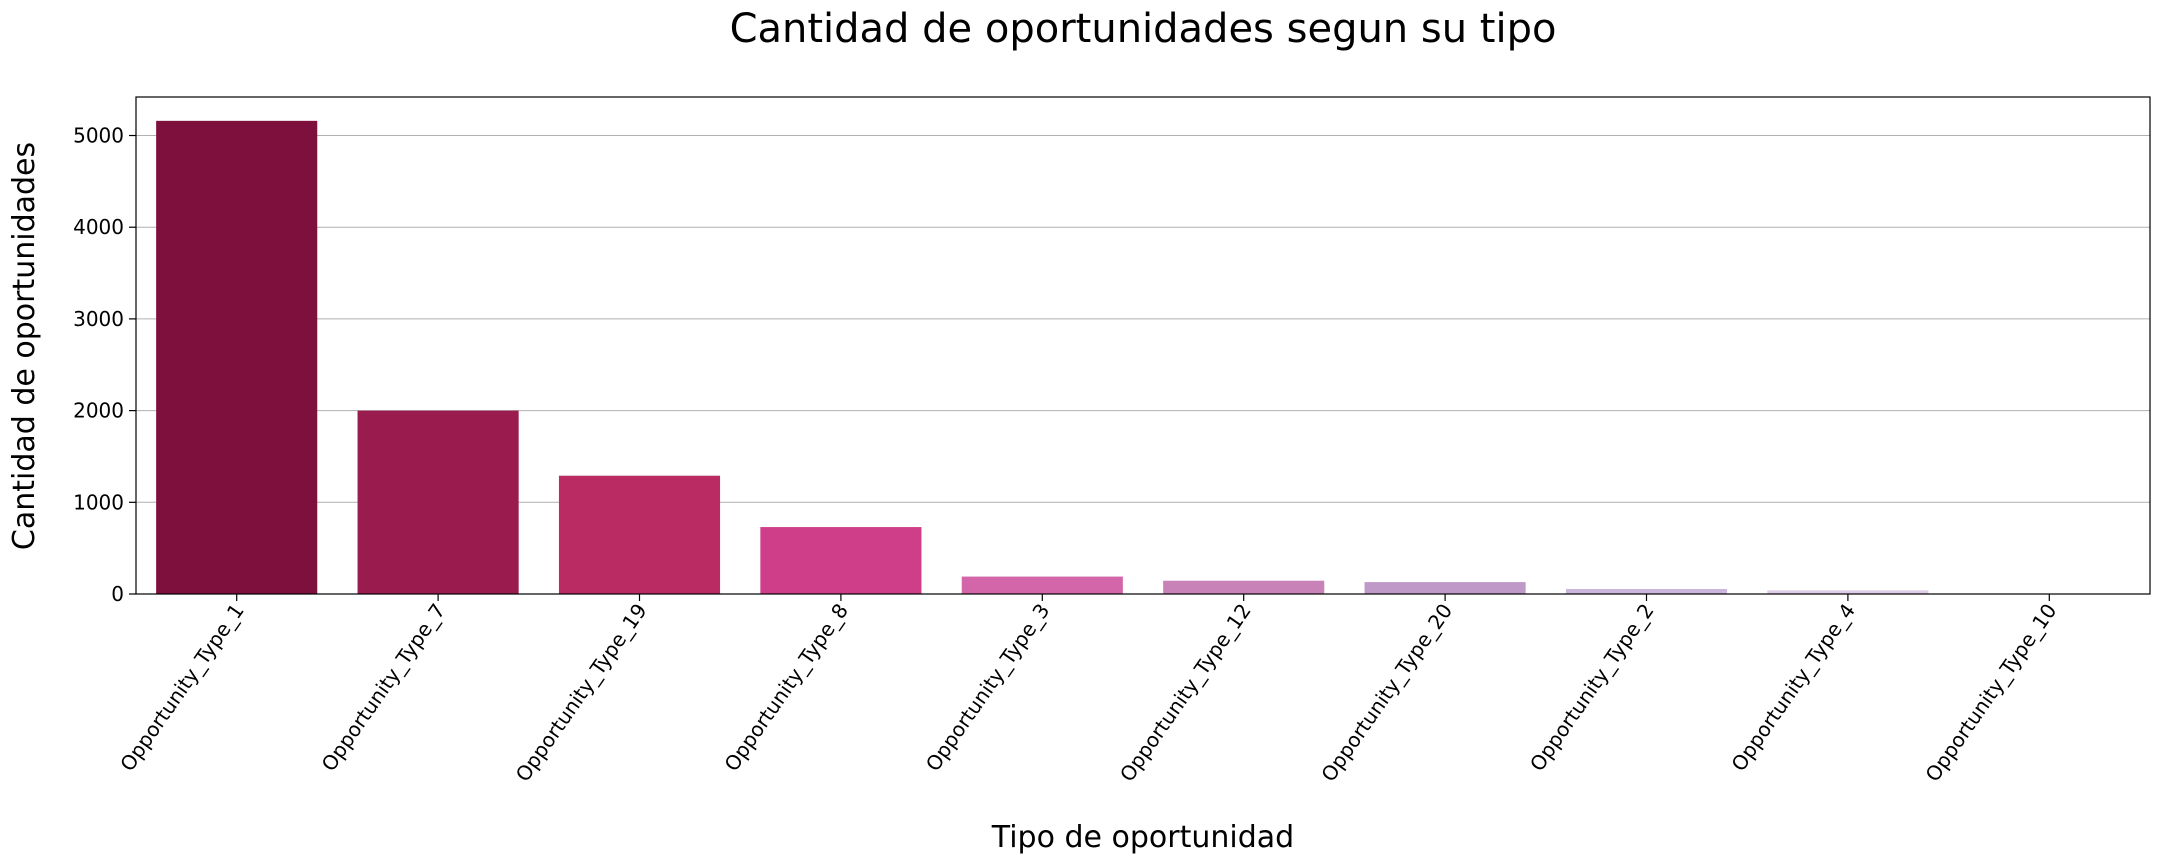 This screenshot has width=2160, height=864. I want to click on y-axis-ticks: 0 1000 2000 3000 4000 5000, so click(104, 365).